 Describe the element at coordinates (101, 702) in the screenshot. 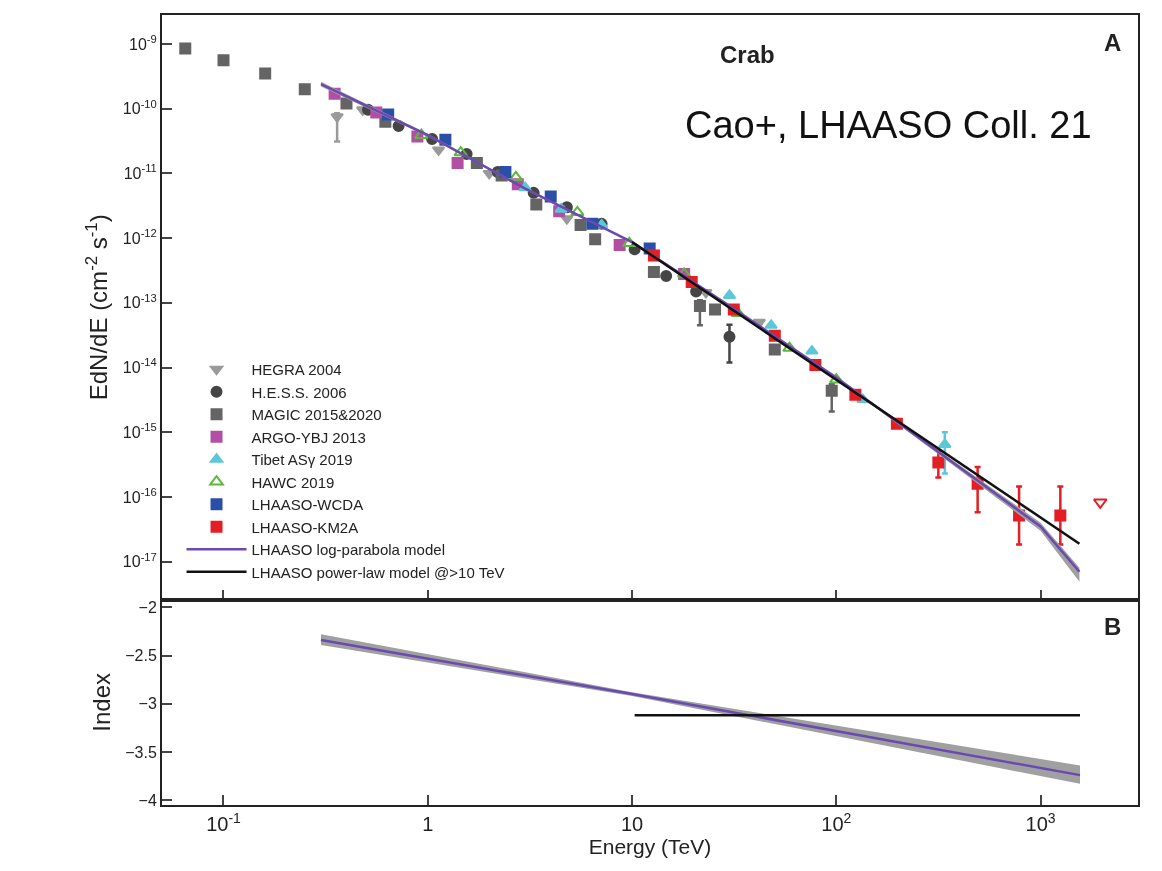

I see `y-axis-title: Index` at that location.